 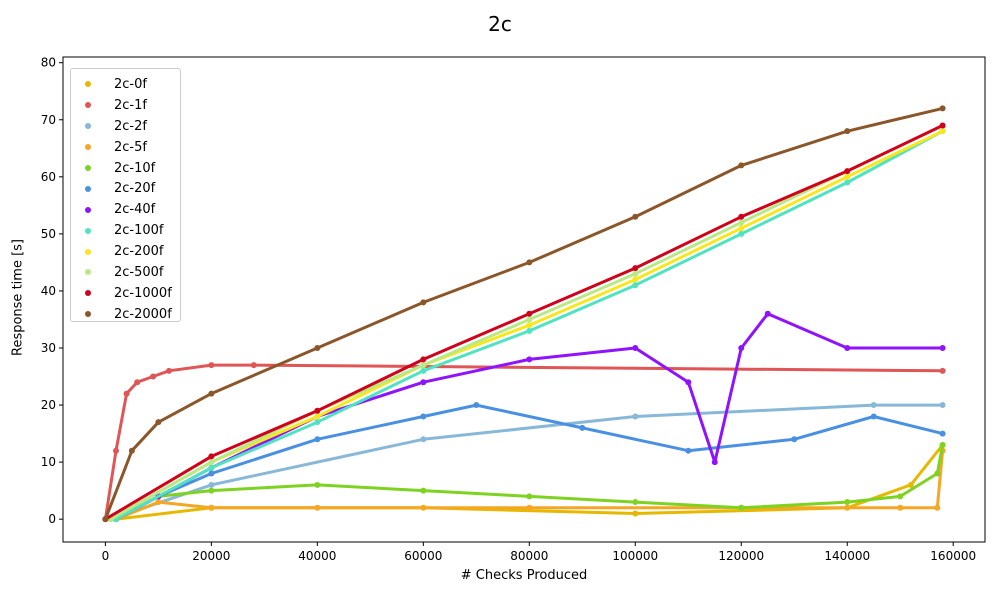 I want to click on y-tick-label-50: 50, so click(x=48, y=234).